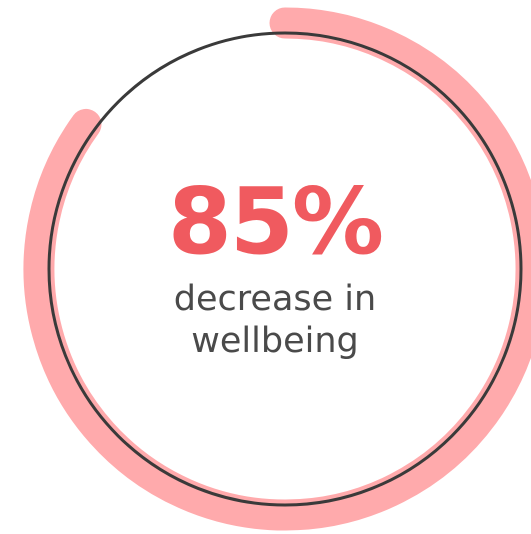 The height and width of the screenshot is (534, 531). I want to click on stat-caption-line-2: wellbeing, so click(275, 341).